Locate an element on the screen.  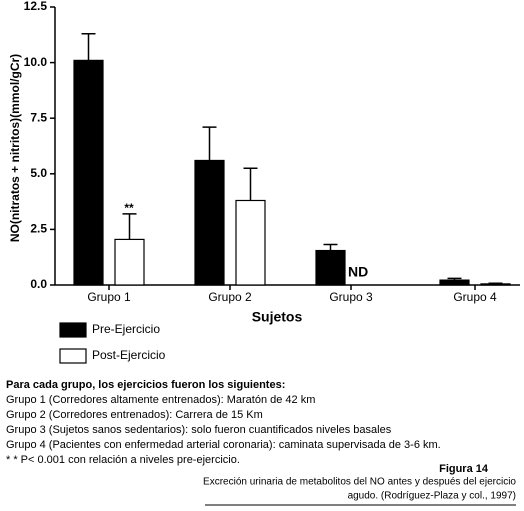
caption-line: agudo. (Rodríguez-Plaza y col., 1997) is located at coordinates (432, 496).